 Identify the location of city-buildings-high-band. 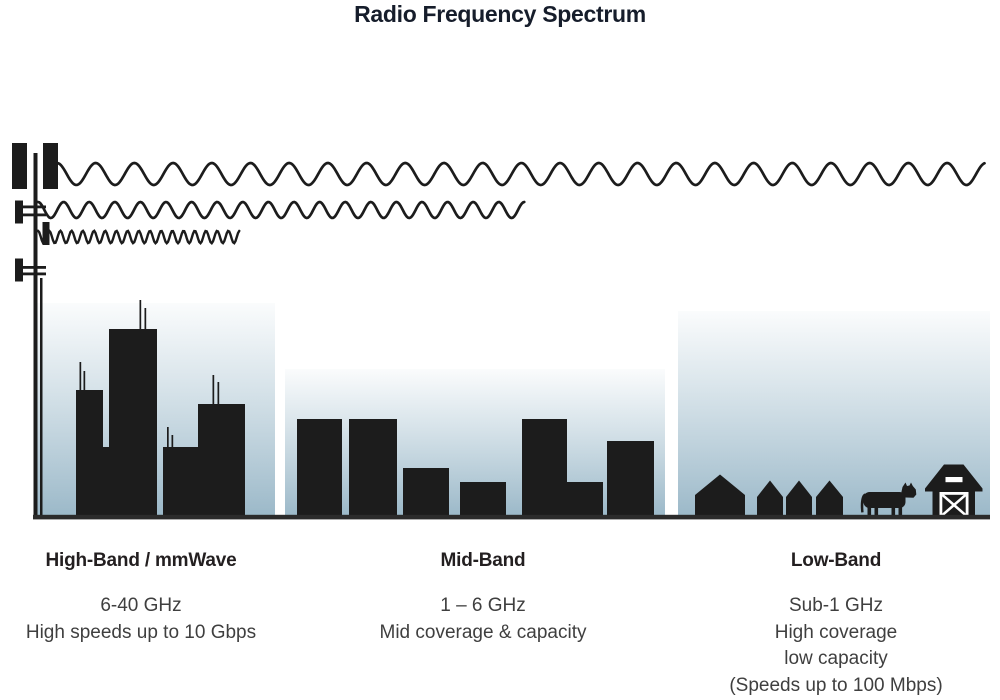
(160, 409).